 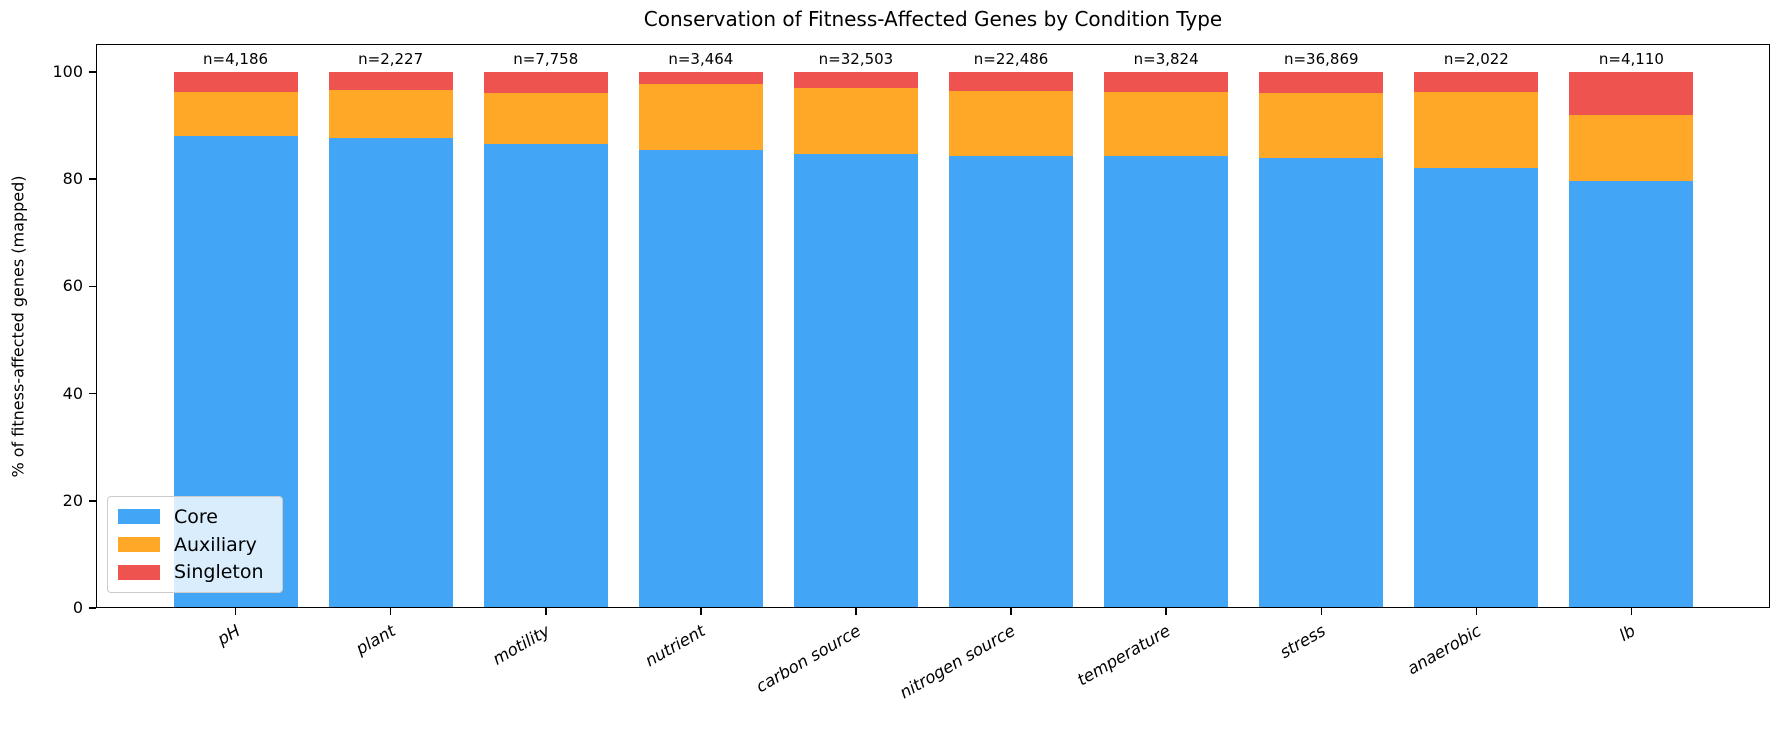 What do you see at coordinates (72, 393) in the screenshot?
I see `y-tick-label: 40` at bounding box center [72, 393].